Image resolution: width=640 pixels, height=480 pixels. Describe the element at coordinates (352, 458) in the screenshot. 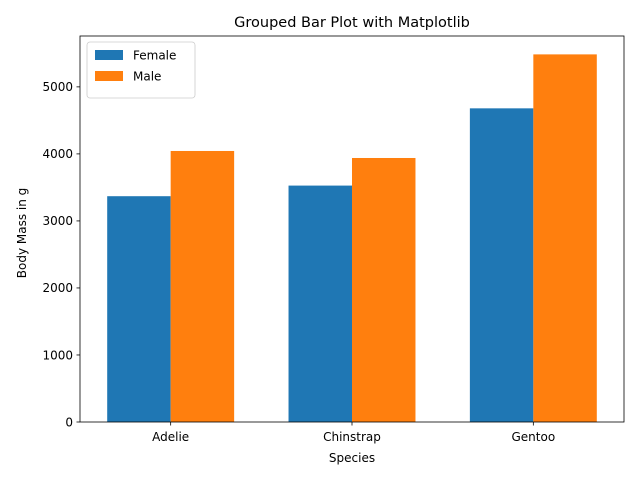

I see `x-axis-label: Species` at that location.